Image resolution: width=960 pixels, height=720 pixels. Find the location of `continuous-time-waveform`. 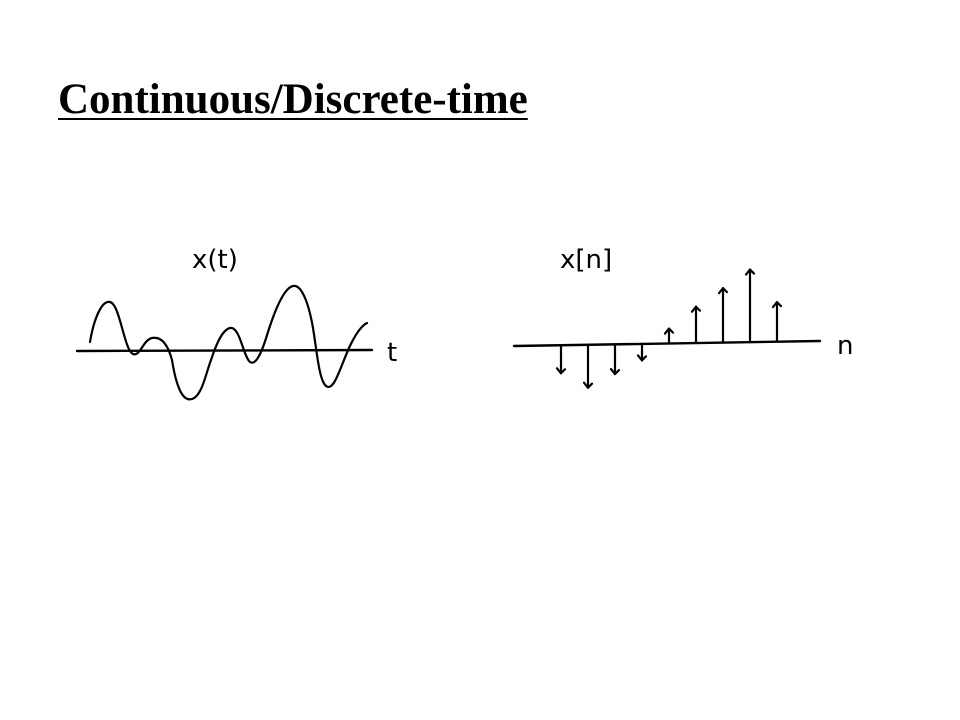

continuous-time-waveform is located at coordinates (228, 342).